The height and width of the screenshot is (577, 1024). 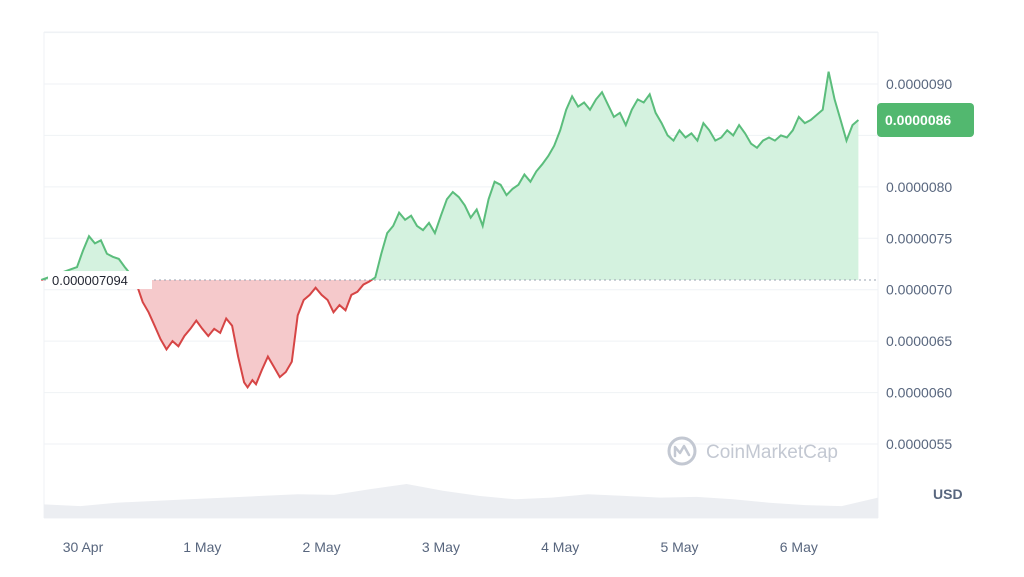 I want to click on x-tick-label: 2 May, so click(x=322, y=547).